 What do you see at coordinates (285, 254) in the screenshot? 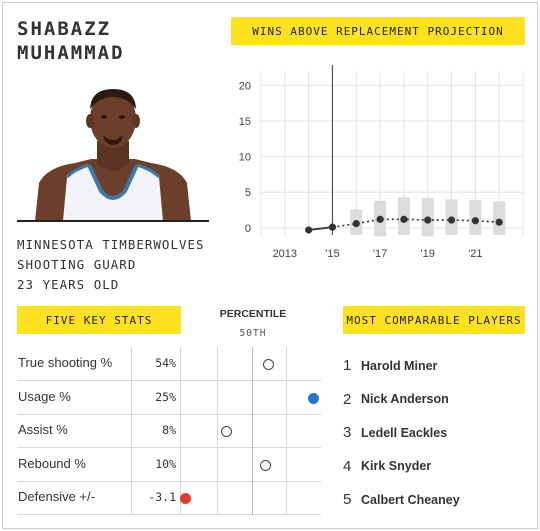
I see `x-tick-label: 2013` at bounding box center [285, 254].